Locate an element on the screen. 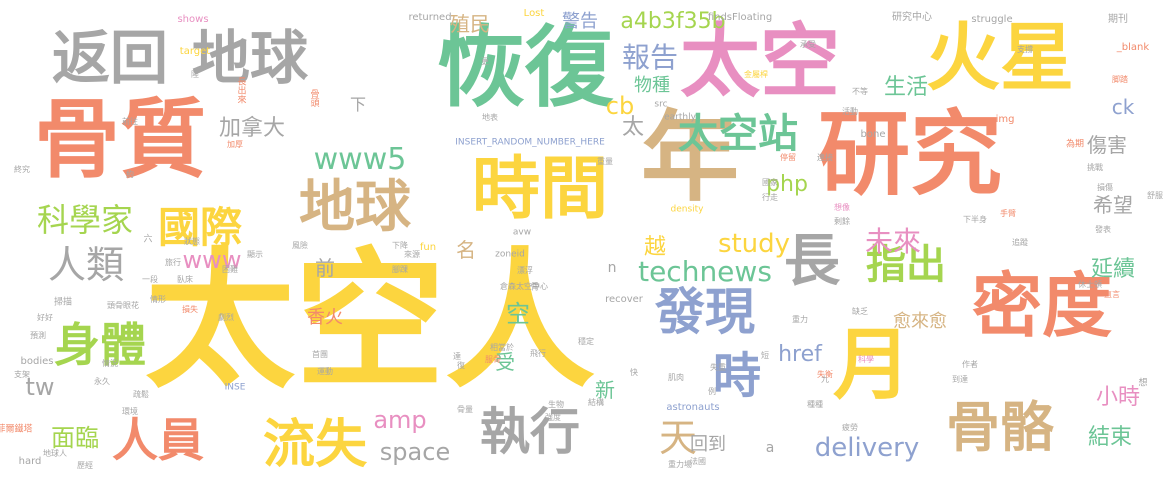  cloud-word: 脚踏 is located at coordinates (1120, 79).